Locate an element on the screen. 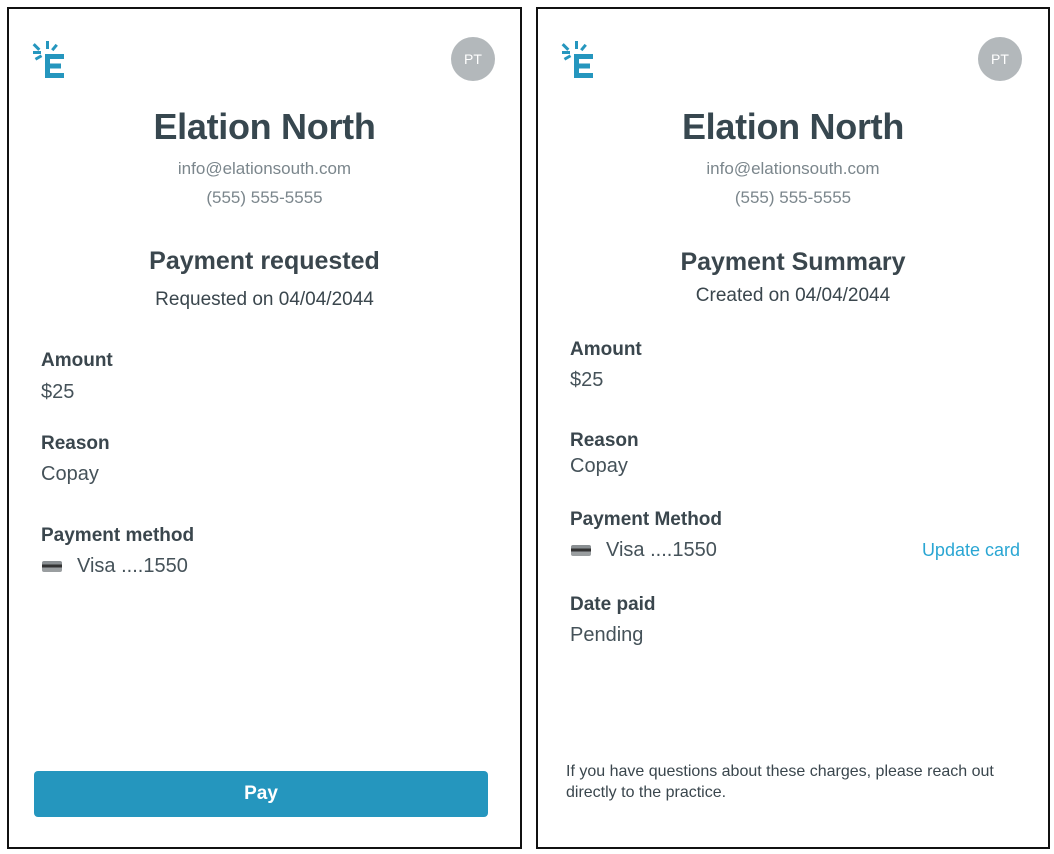  page-heading: Payment requested is located at coordinates (264, 261).